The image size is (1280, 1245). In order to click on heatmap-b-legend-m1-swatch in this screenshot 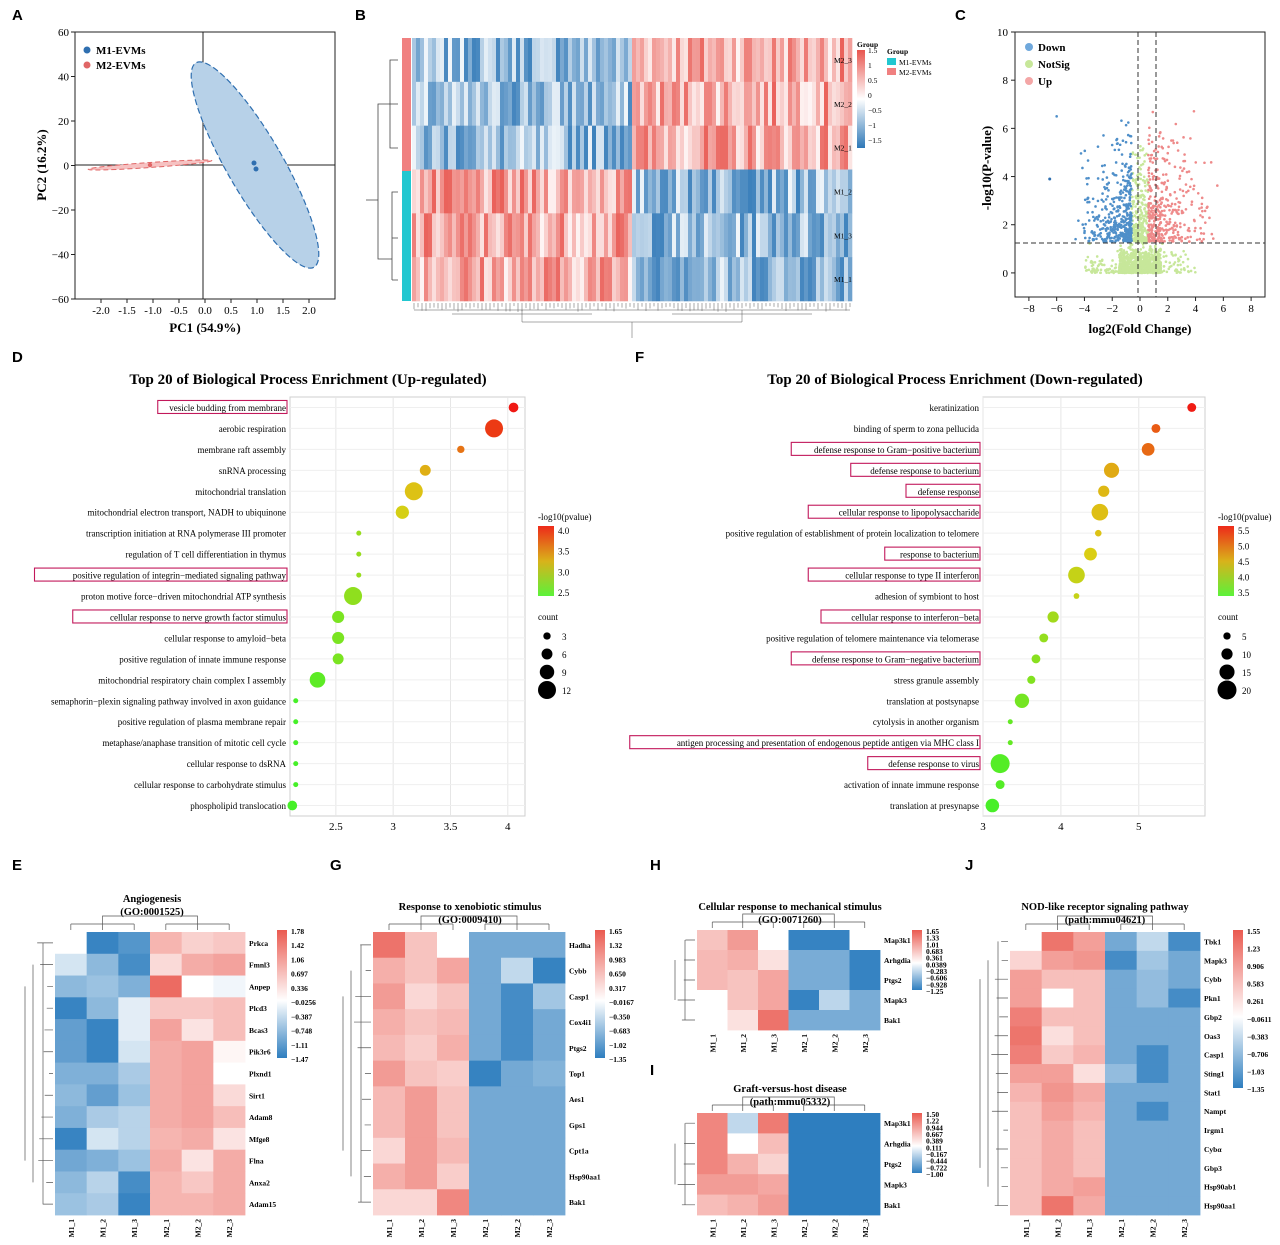, I will do `click(891, 61)`.